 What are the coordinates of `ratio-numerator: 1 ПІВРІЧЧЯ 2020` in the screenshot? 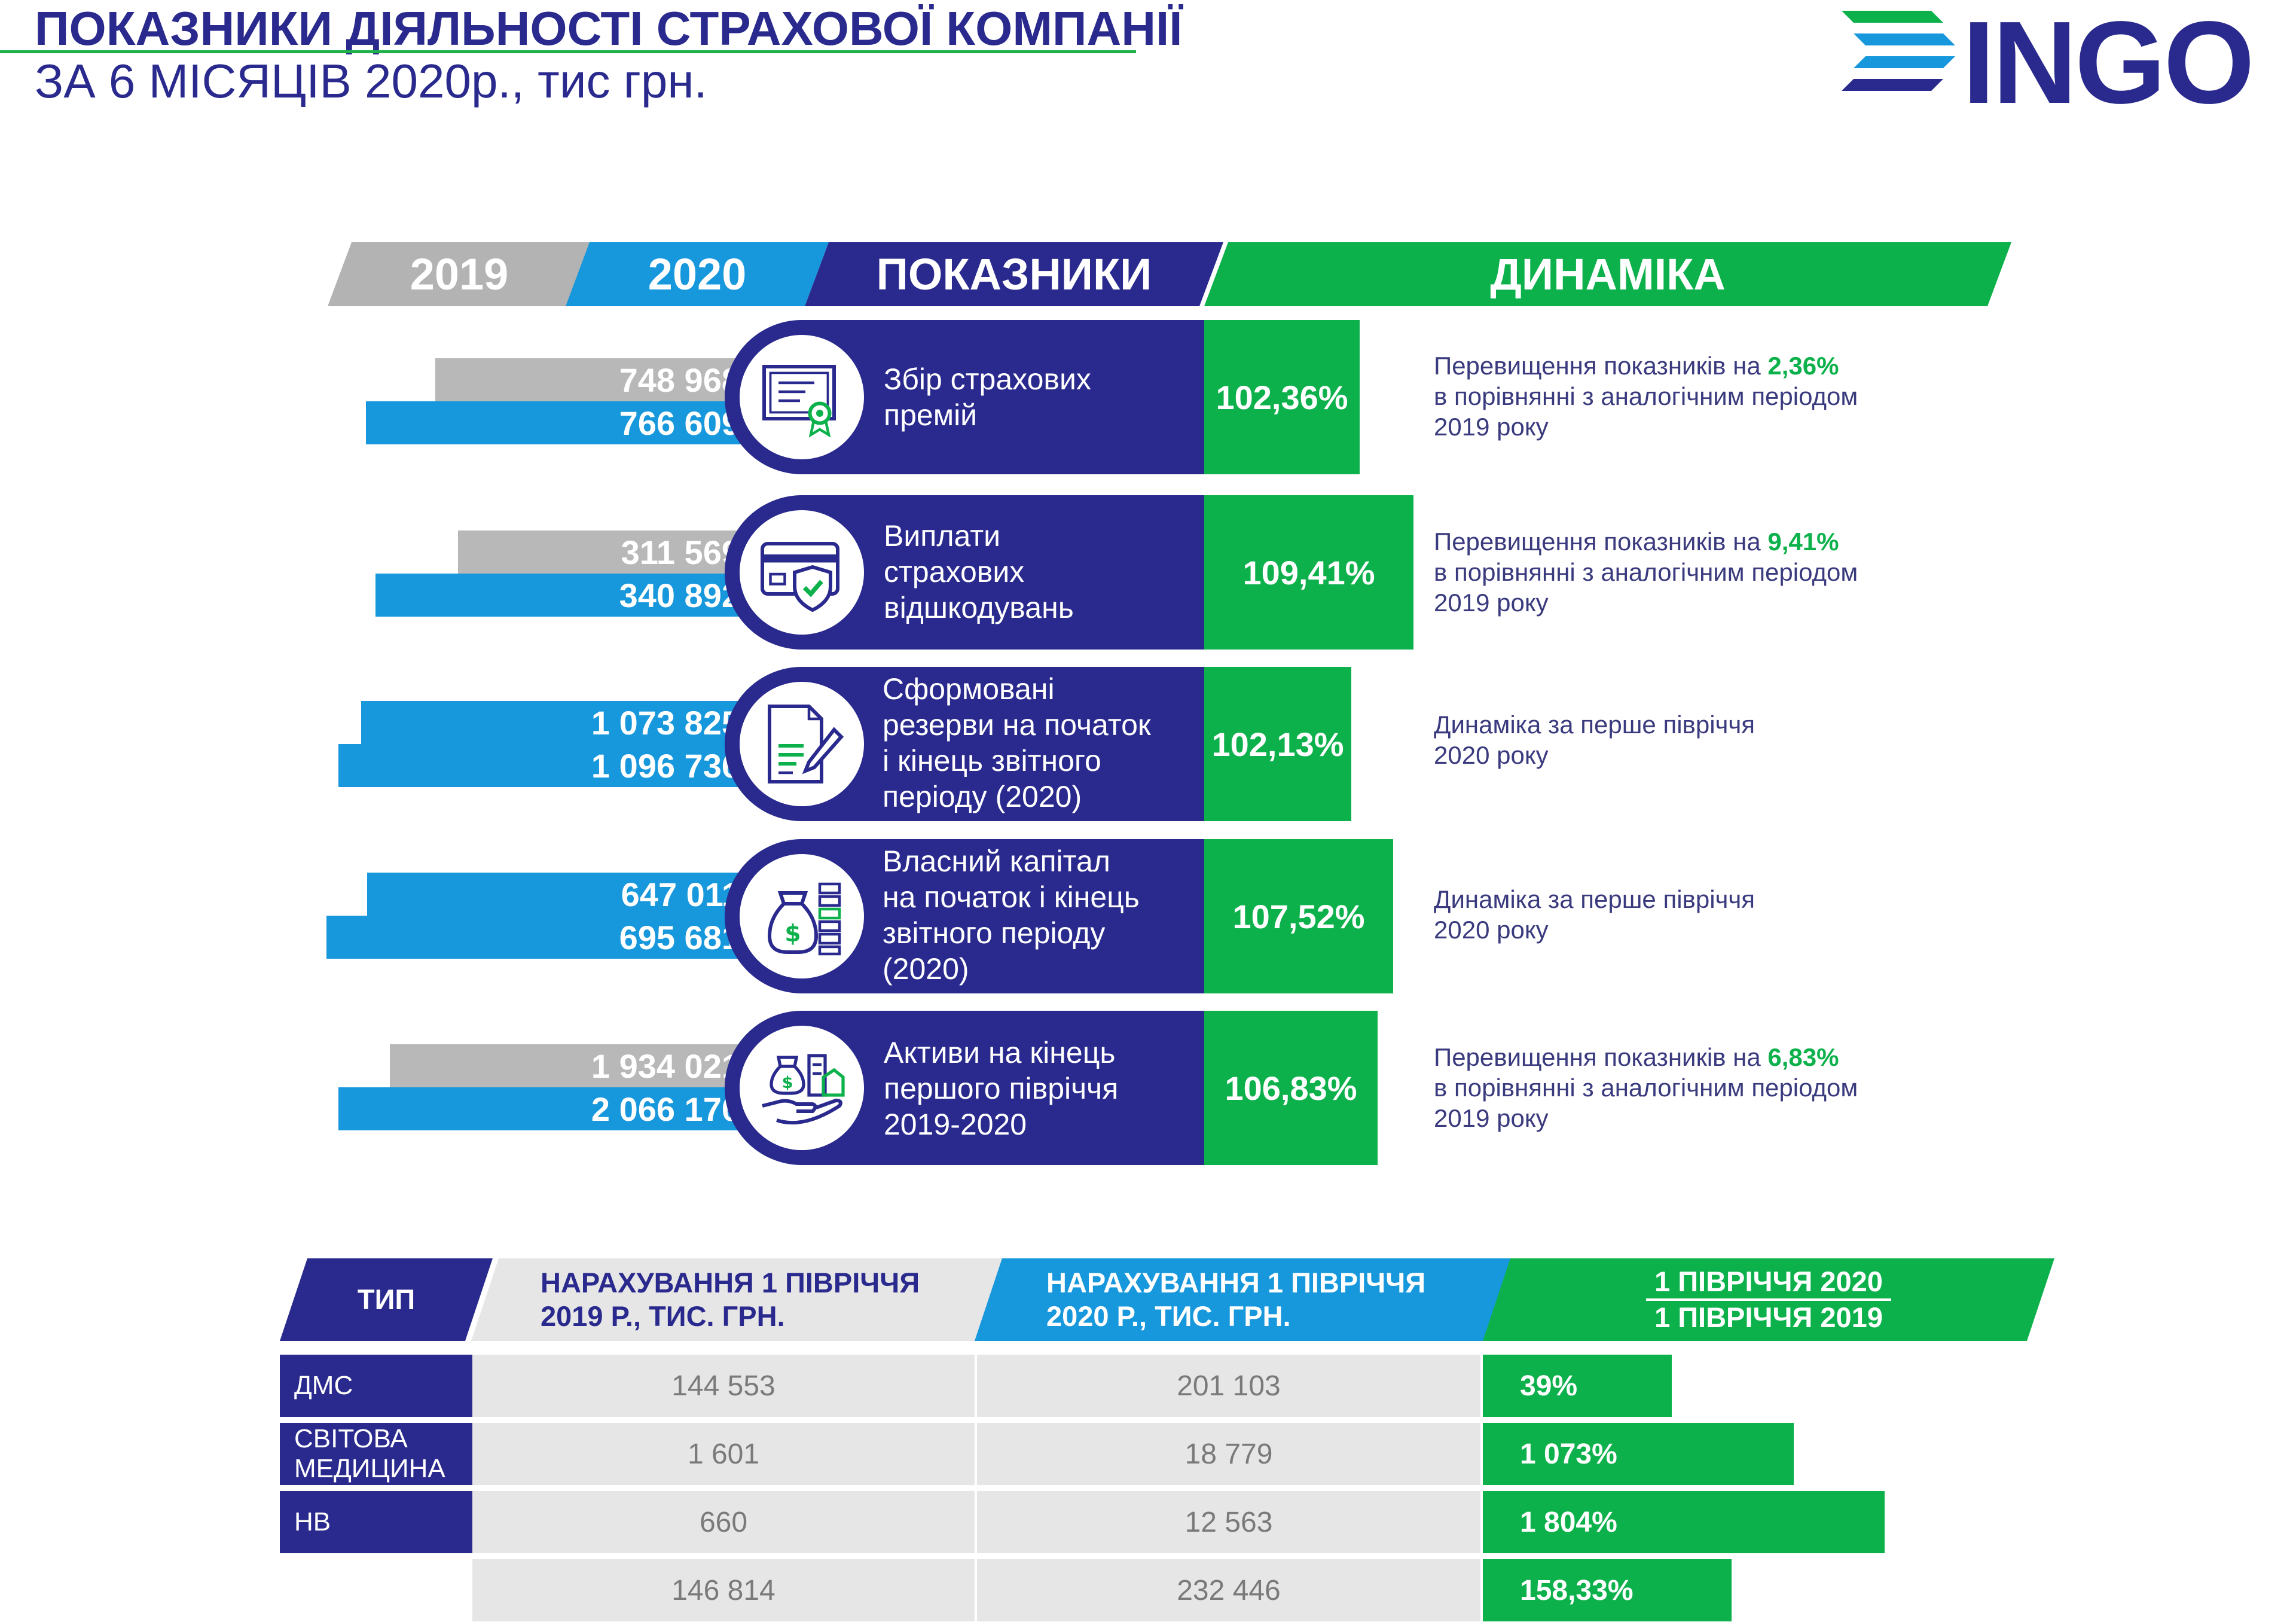 It's located at (1768, 1283).